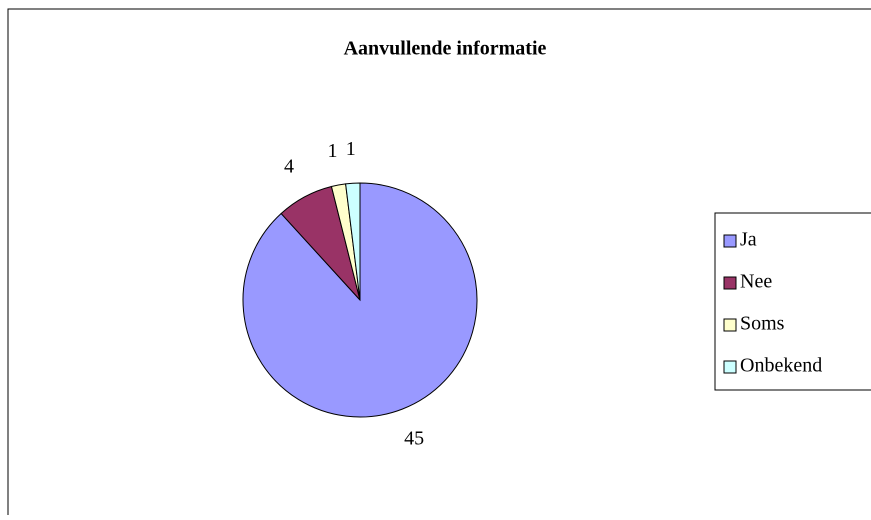 This screenshot has height=520, width=871. What do you see at coordinates (353, 241) in the screenshot?
I see `pie-slice` at bounding box center [353, 241].